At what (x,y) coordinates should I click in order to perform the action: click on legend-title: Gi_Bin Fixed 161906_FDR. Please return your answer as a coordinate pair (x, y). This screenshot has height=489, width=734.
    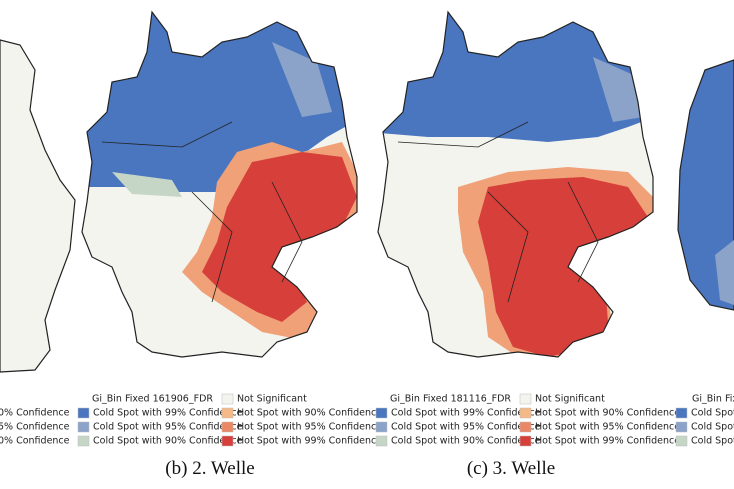
    Looking at the image, I should click on (152, 399).